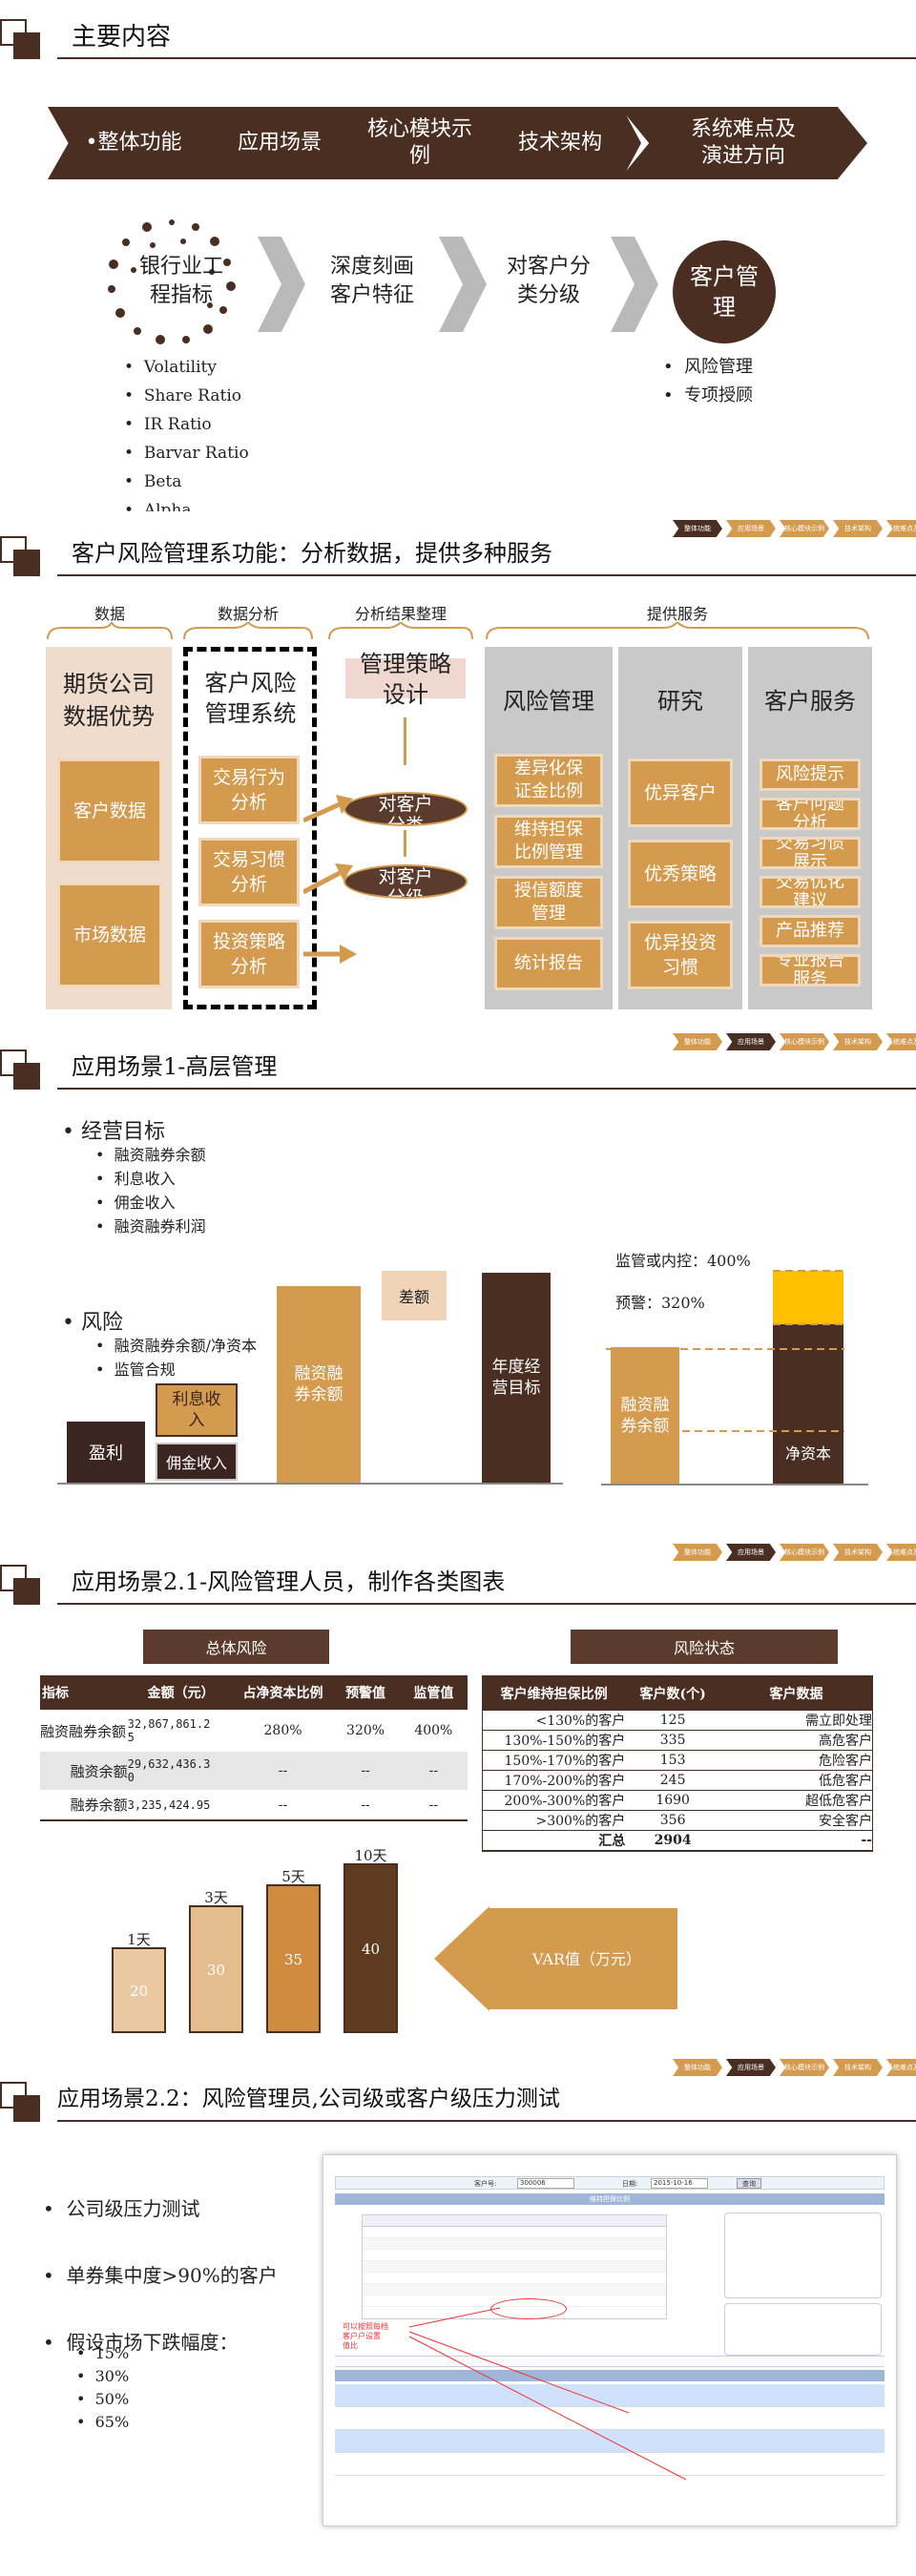 The image size is (916, 2576). I want to click on list-item: • Alpha, so click(158, 506).